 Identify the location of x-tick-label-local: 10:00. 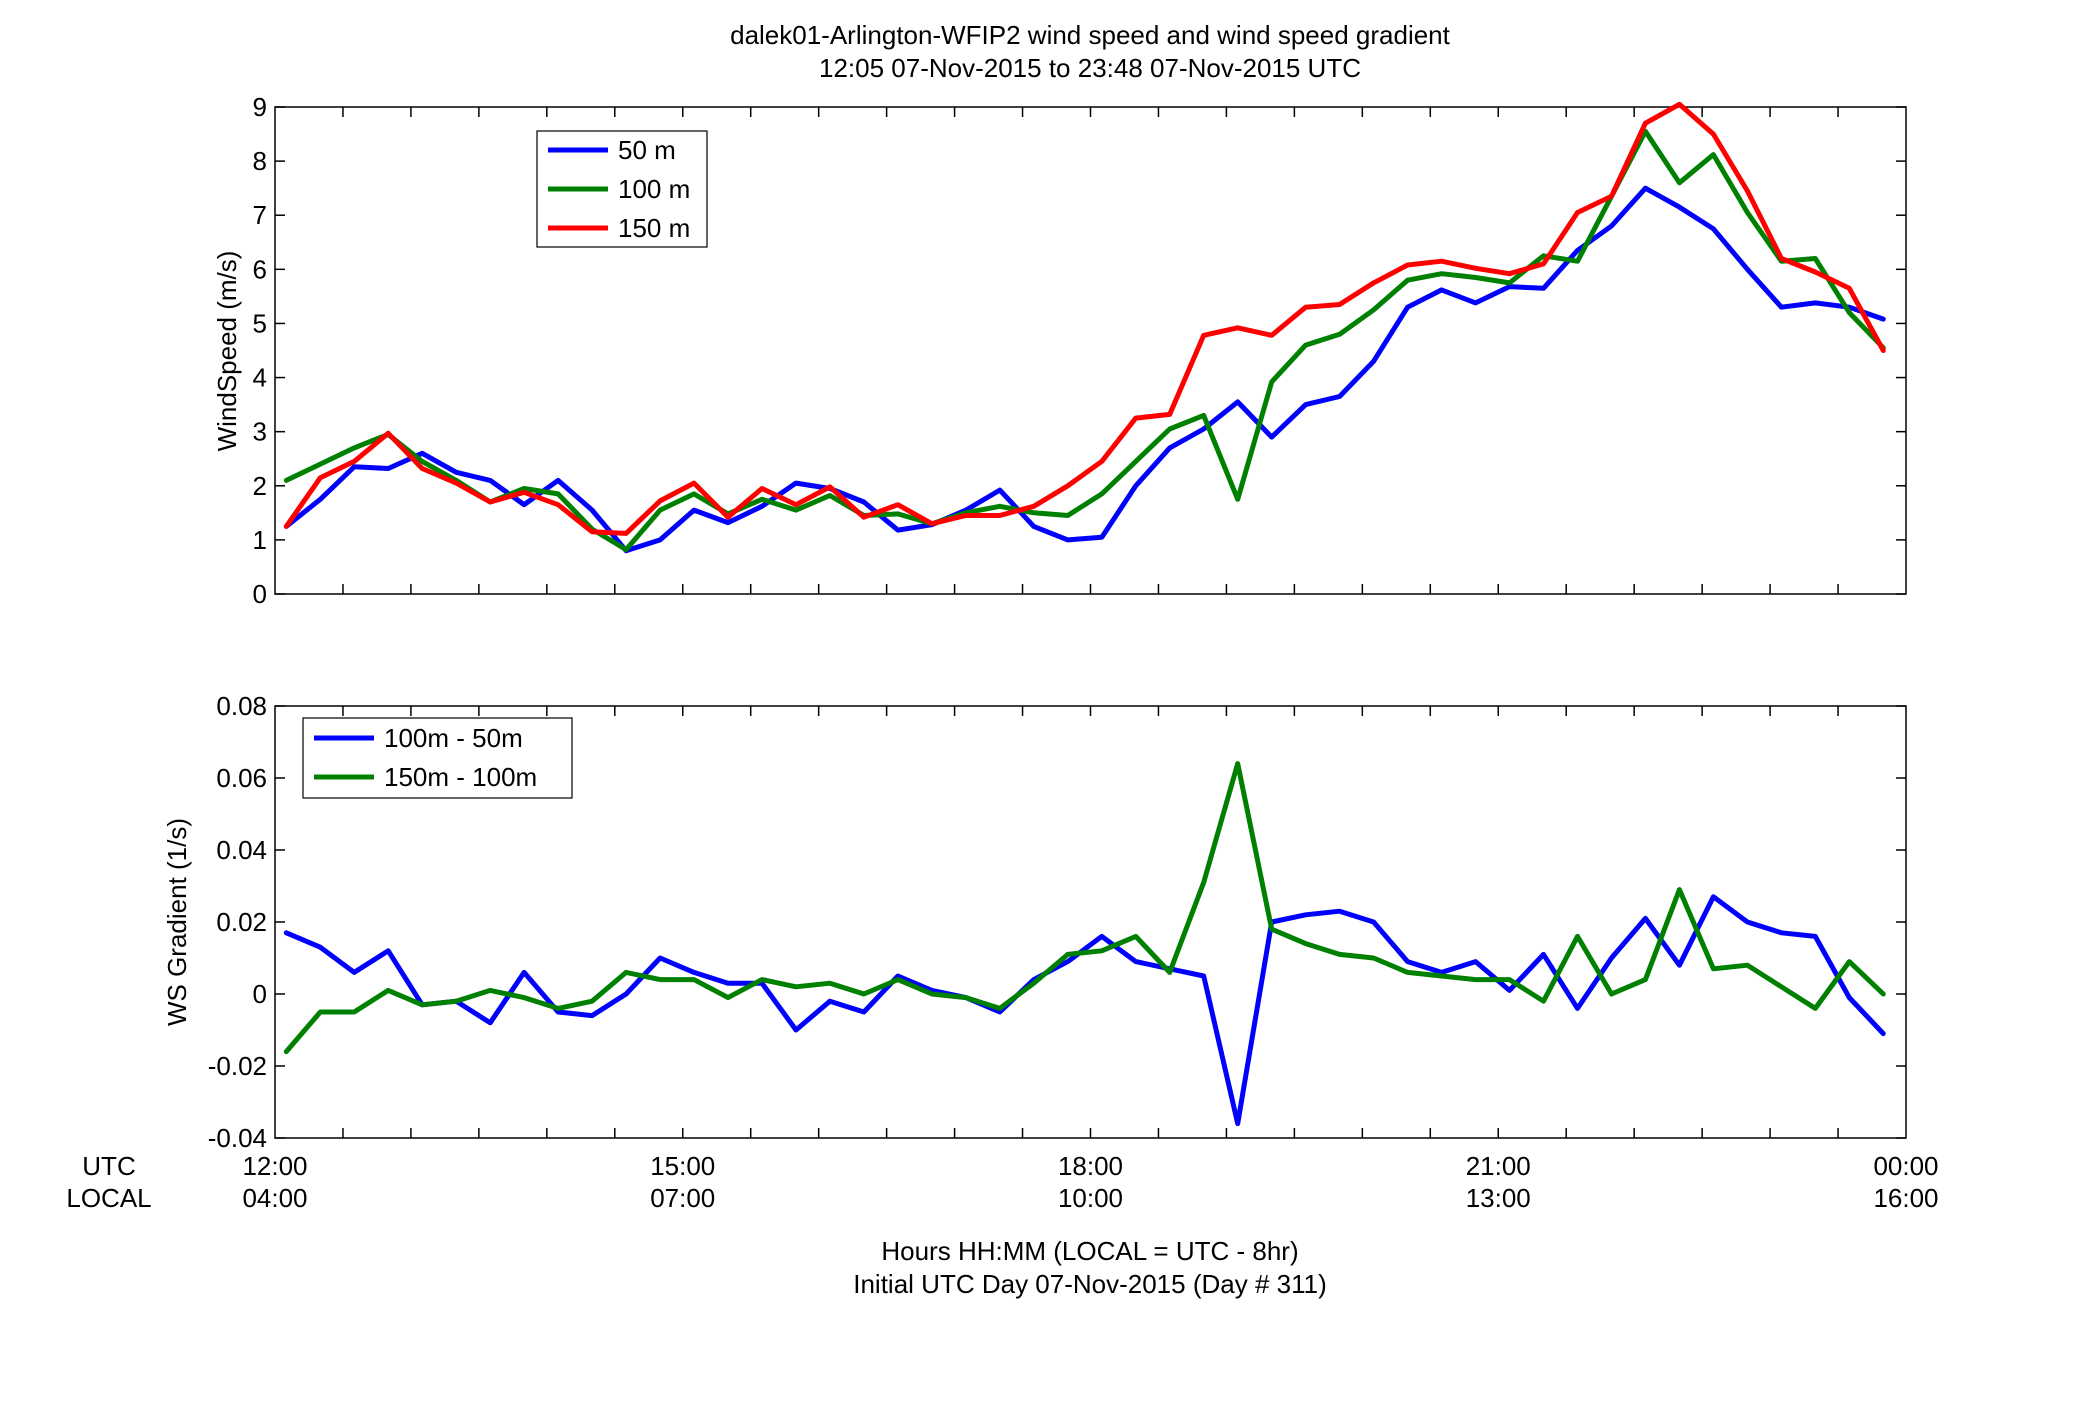
(1090, 1198).